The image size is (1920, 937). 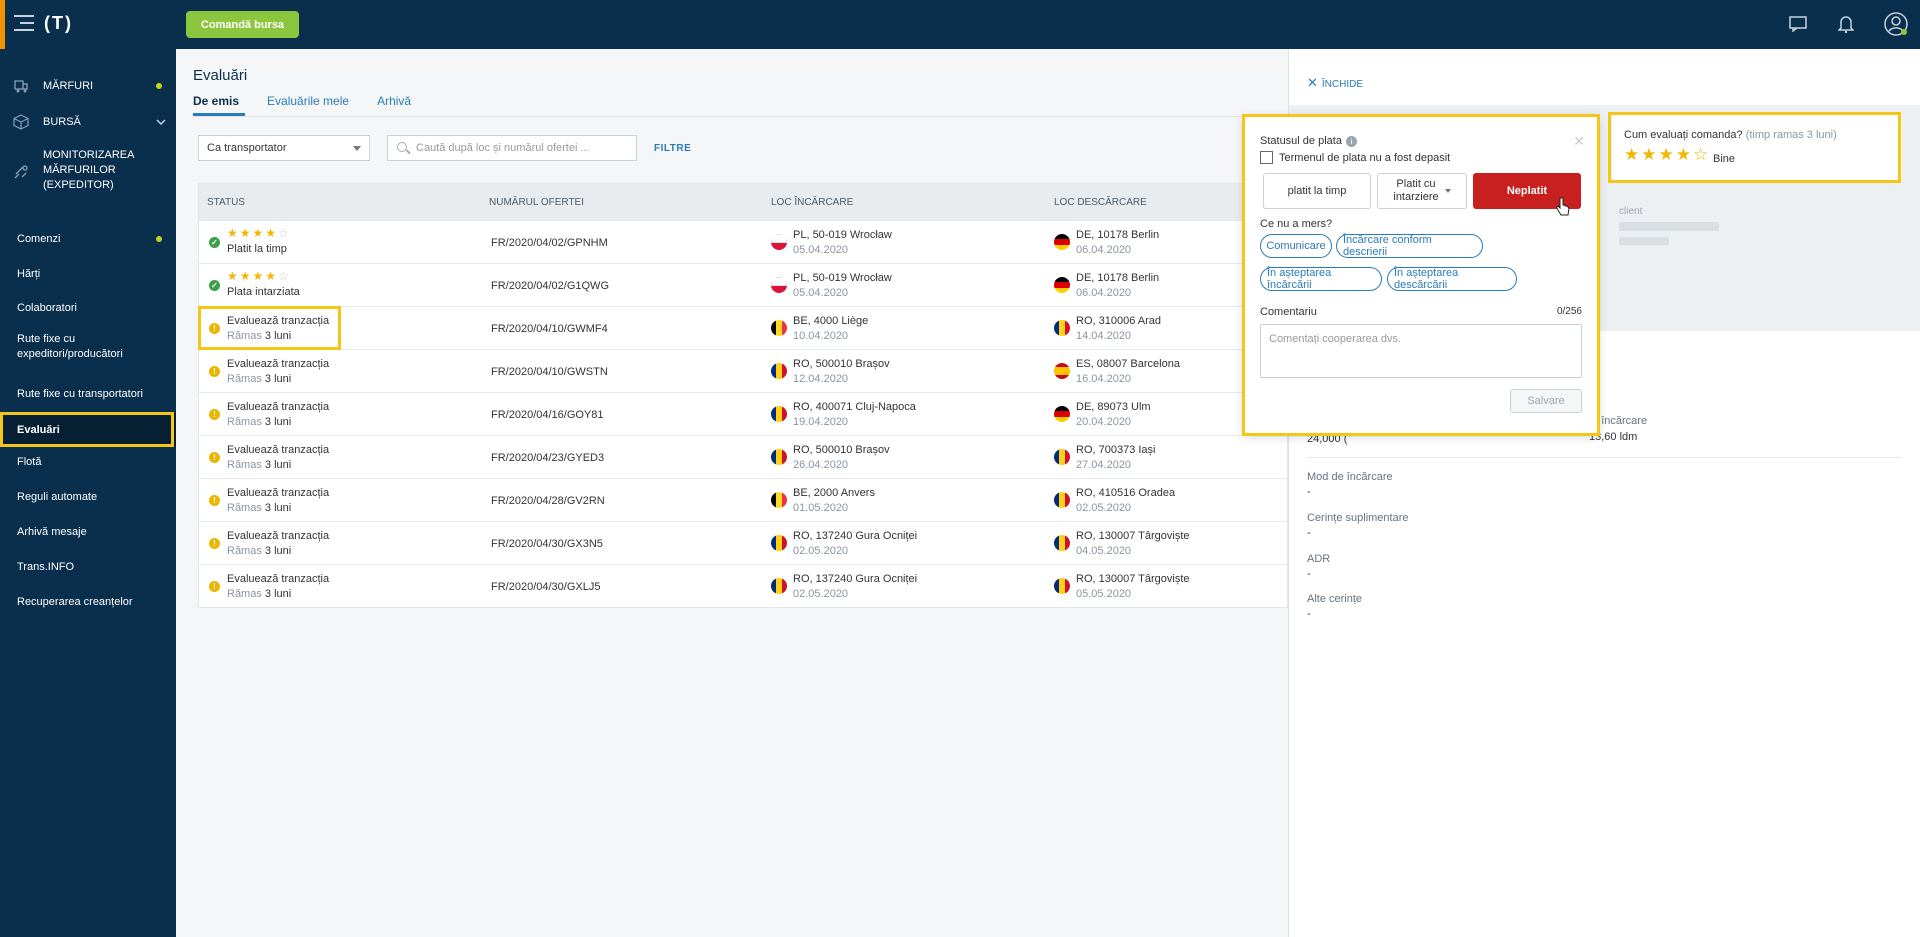 What do you see at coordinates (284, 148) in the screenshot?
I see `role-select: Ca transportator` at bounding box center [284, 148].